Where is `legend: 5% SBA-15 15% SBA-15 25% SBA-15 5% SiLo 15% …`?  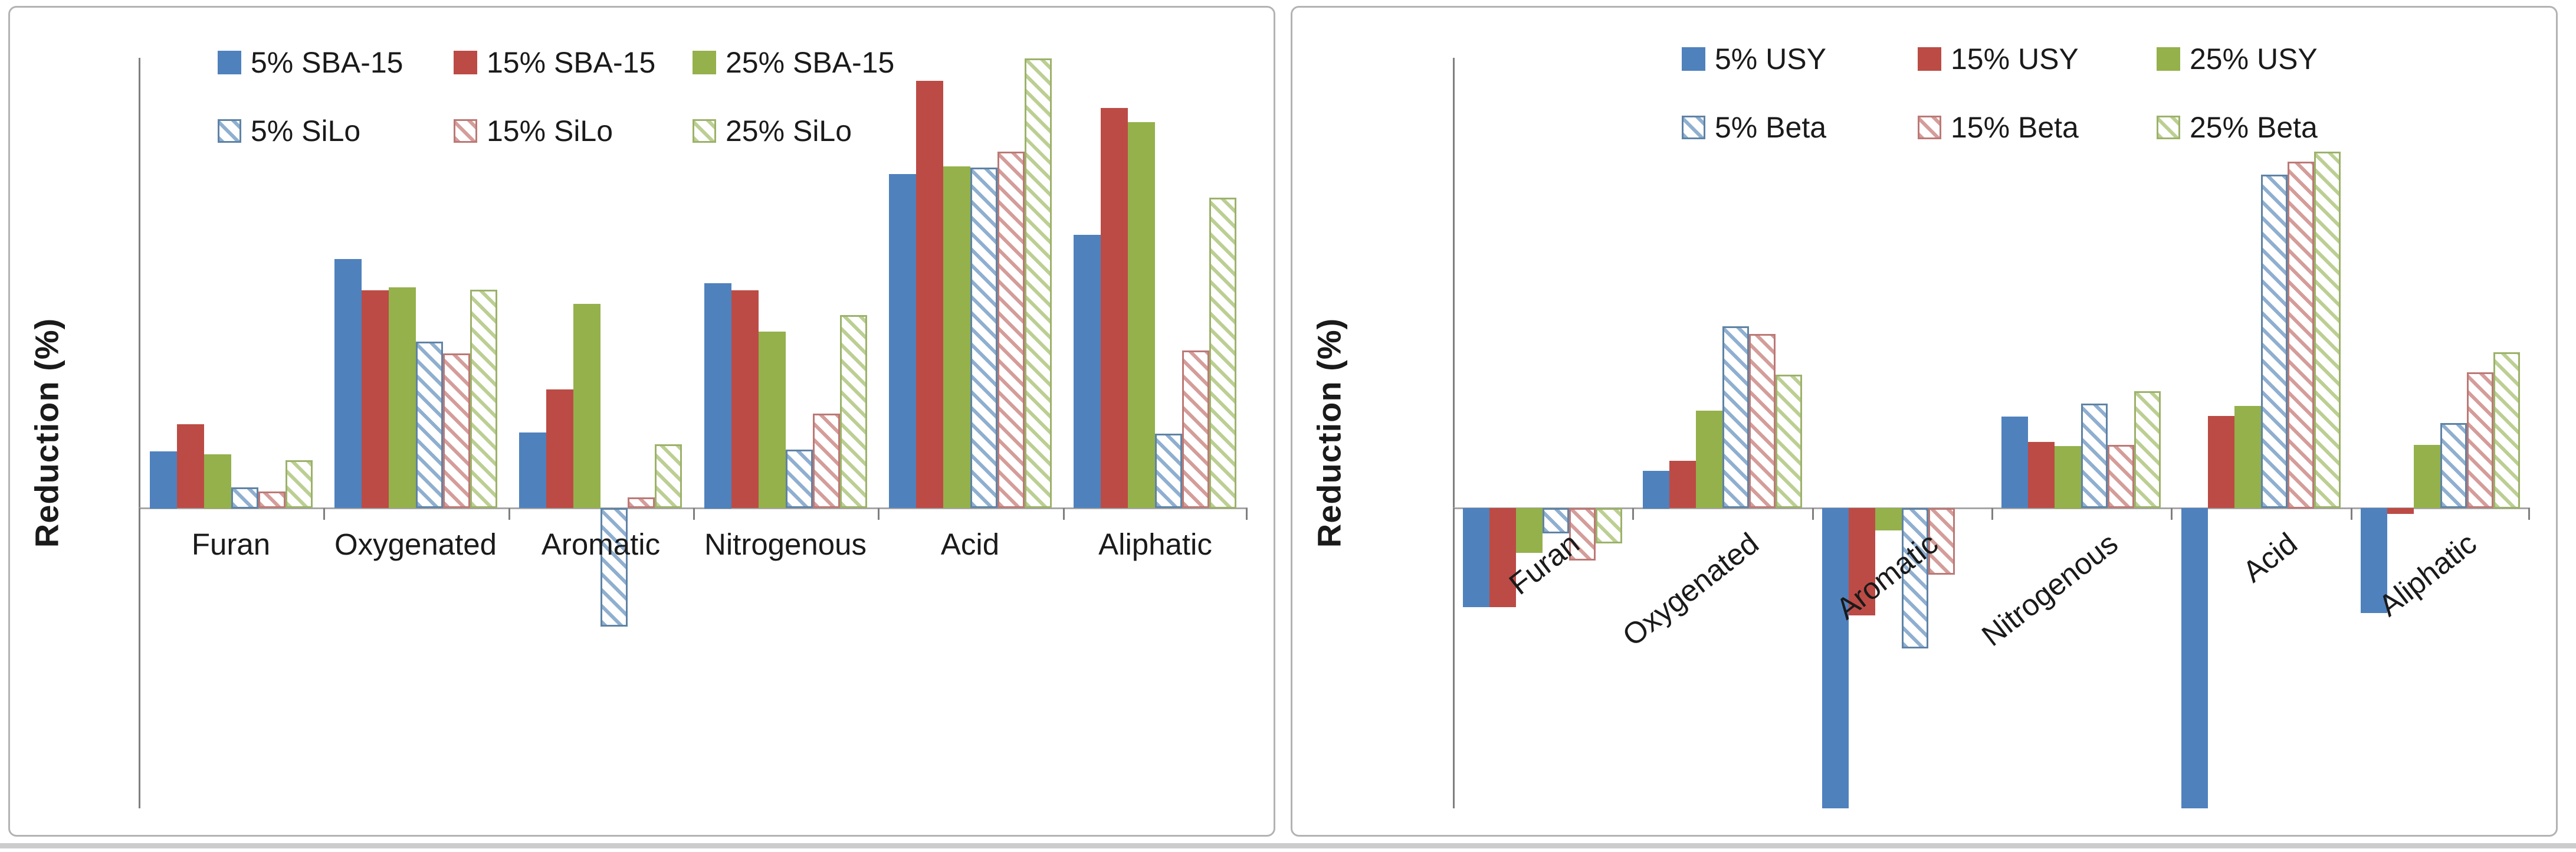 legend: 5% SBA-15 15% SBA-15 25% SBA-15 5% SiLo 15% … is located at coordinates (556, 113).